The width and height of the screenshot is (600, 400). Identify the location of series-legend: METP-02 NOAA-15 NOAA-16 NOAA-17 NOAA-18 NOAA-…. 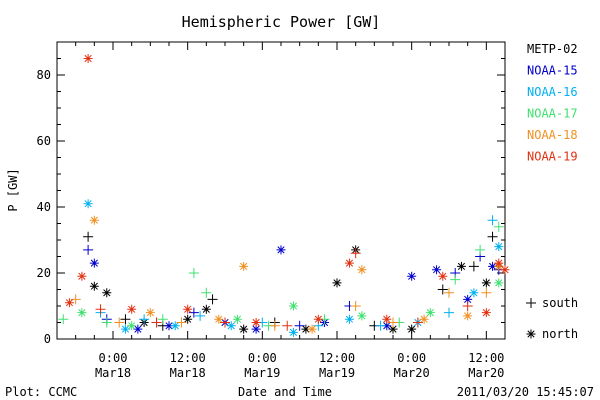
(552, 103).